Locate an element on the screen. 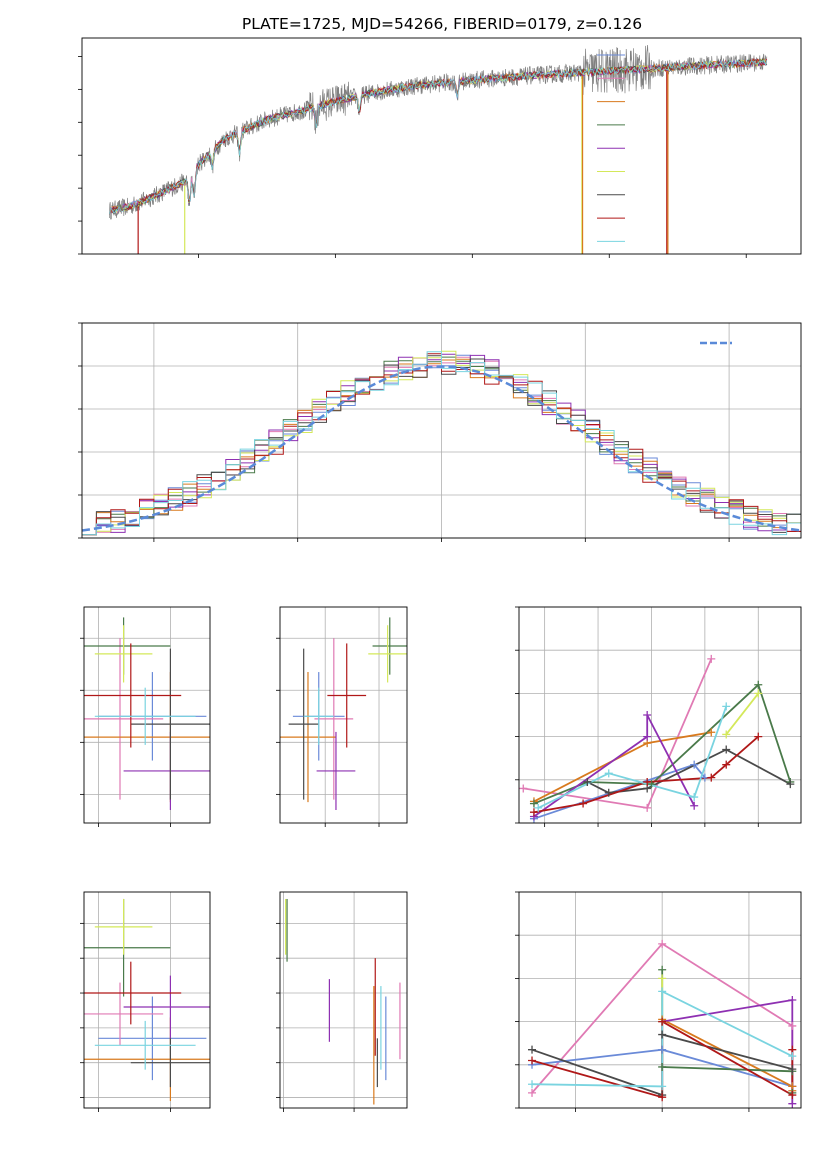 The image size is (819, 1170). normal-distribution-curve is located at coordinates (441, 448).